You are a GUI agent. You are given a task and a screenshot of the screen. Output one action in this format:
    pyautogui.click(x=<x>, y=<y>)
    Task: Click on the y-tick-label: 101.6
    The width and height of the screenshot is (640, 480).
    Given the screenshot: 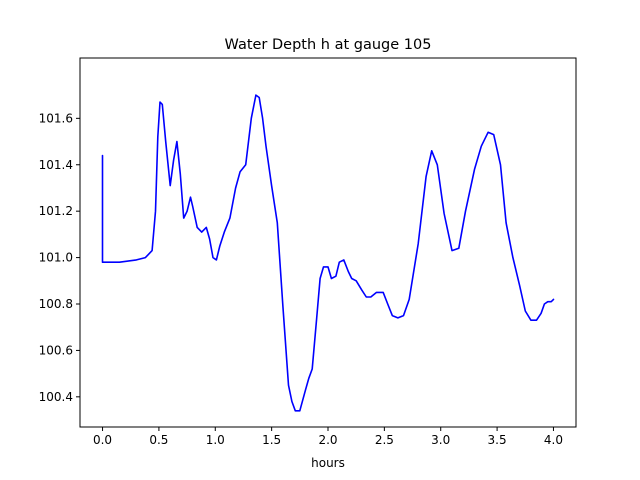 What is the action you would take?
    pyautogui.click(x=56, y=118)
    